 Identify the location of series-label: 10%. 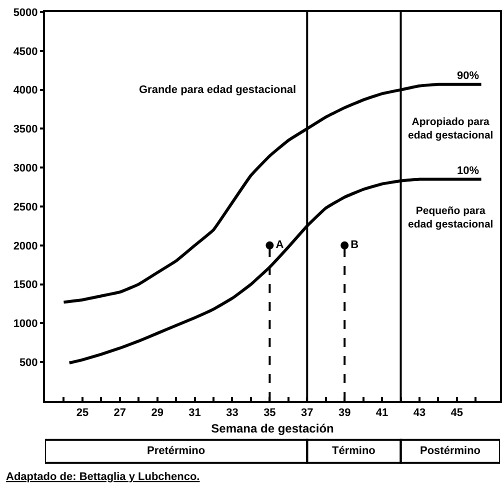
(468, 171).